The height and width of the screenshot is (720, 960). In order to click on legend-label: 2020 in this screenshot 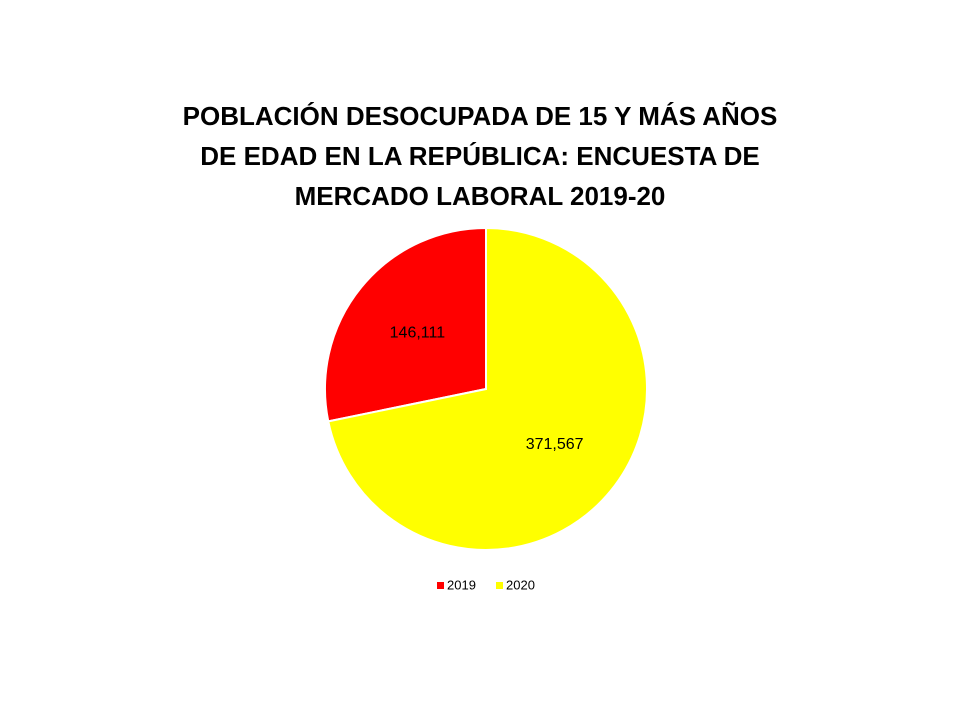, I will do `click(520, 584)`.